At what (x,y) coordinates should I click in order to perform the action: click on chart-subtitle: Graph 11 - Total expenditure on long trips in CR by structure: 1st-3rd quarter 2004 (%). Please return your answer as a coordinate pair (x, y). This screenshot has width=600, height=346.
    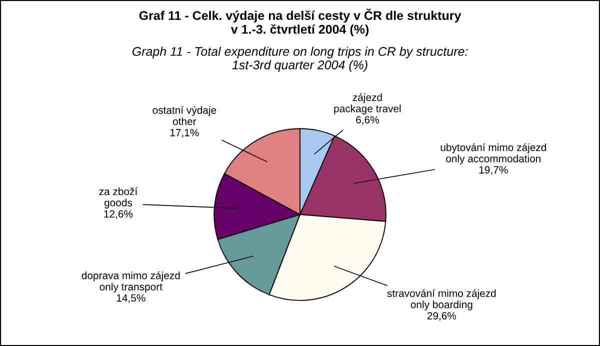
    Looking at the image, I should click on (300, 59).